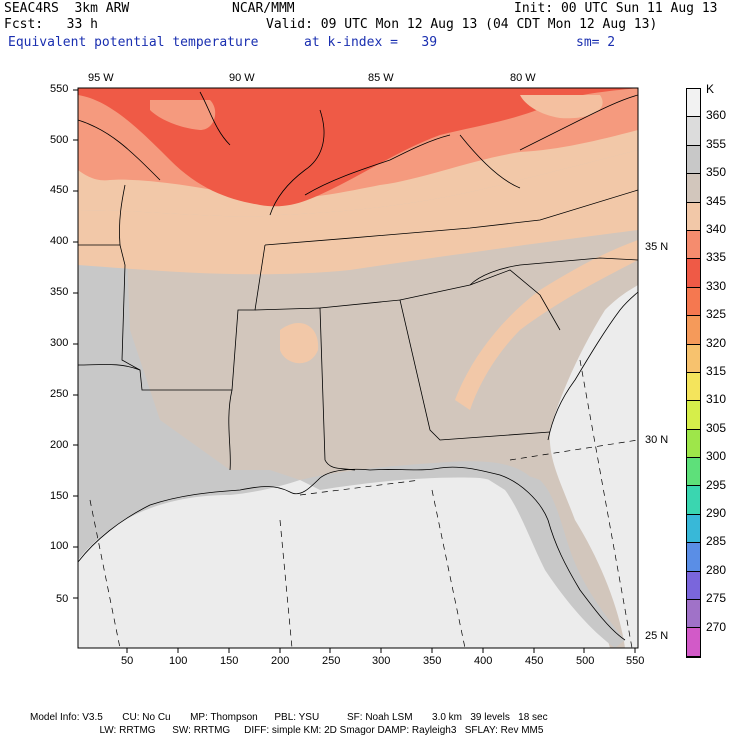 This screenshot has width=740, height=740. Describe the element at coordinates (547, 558) in the screenshot. I see `florida-land` at that location.